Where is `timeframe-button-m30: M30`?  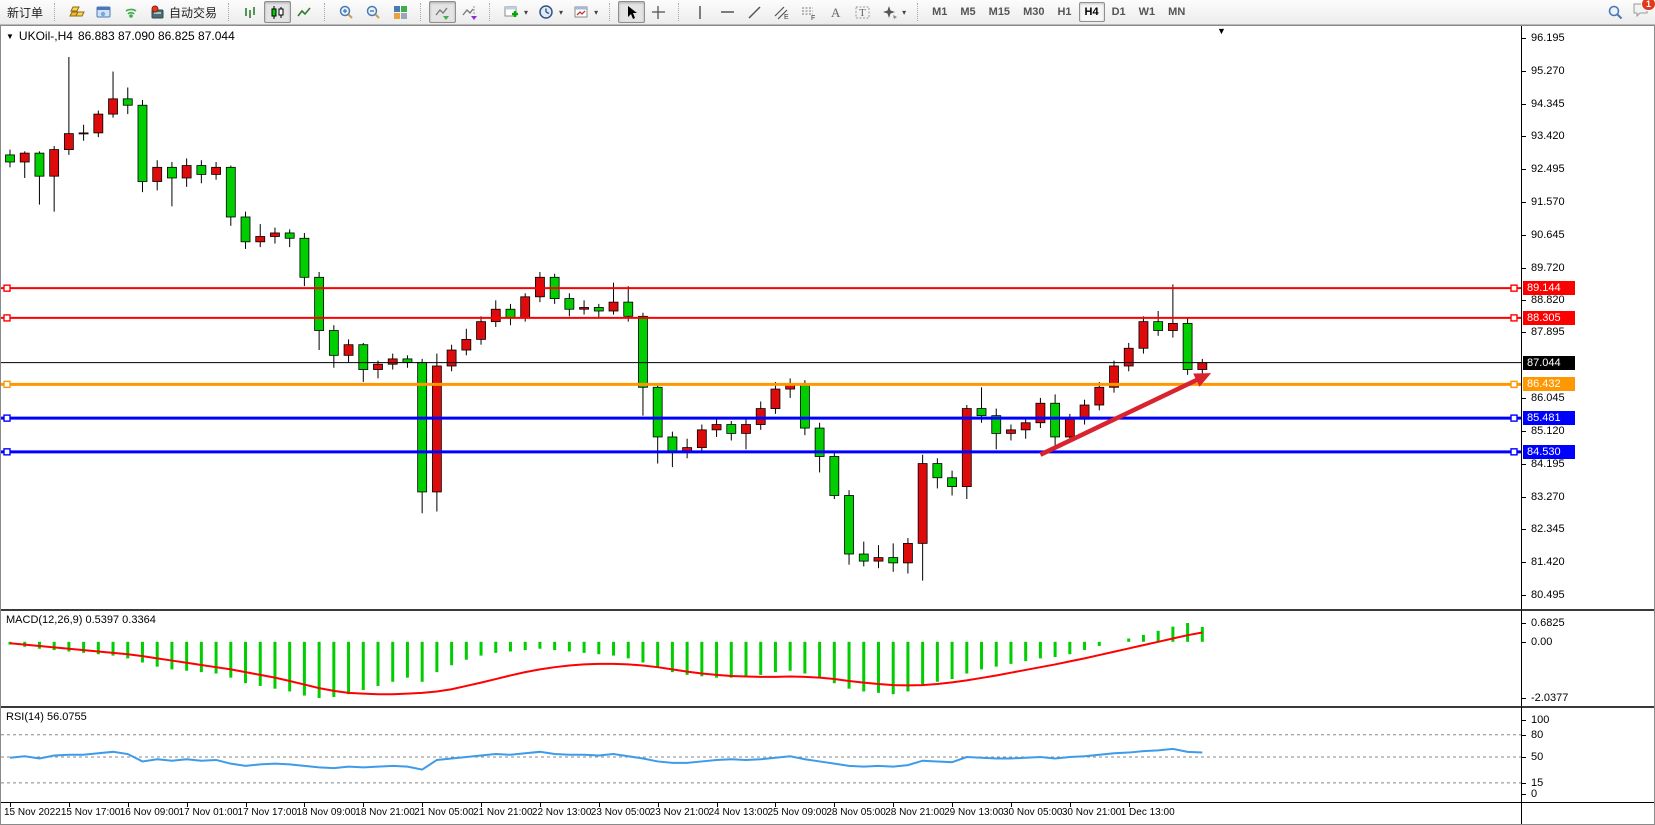
timeframe-button-m30: M30 is located at coordinates (1034, 12).